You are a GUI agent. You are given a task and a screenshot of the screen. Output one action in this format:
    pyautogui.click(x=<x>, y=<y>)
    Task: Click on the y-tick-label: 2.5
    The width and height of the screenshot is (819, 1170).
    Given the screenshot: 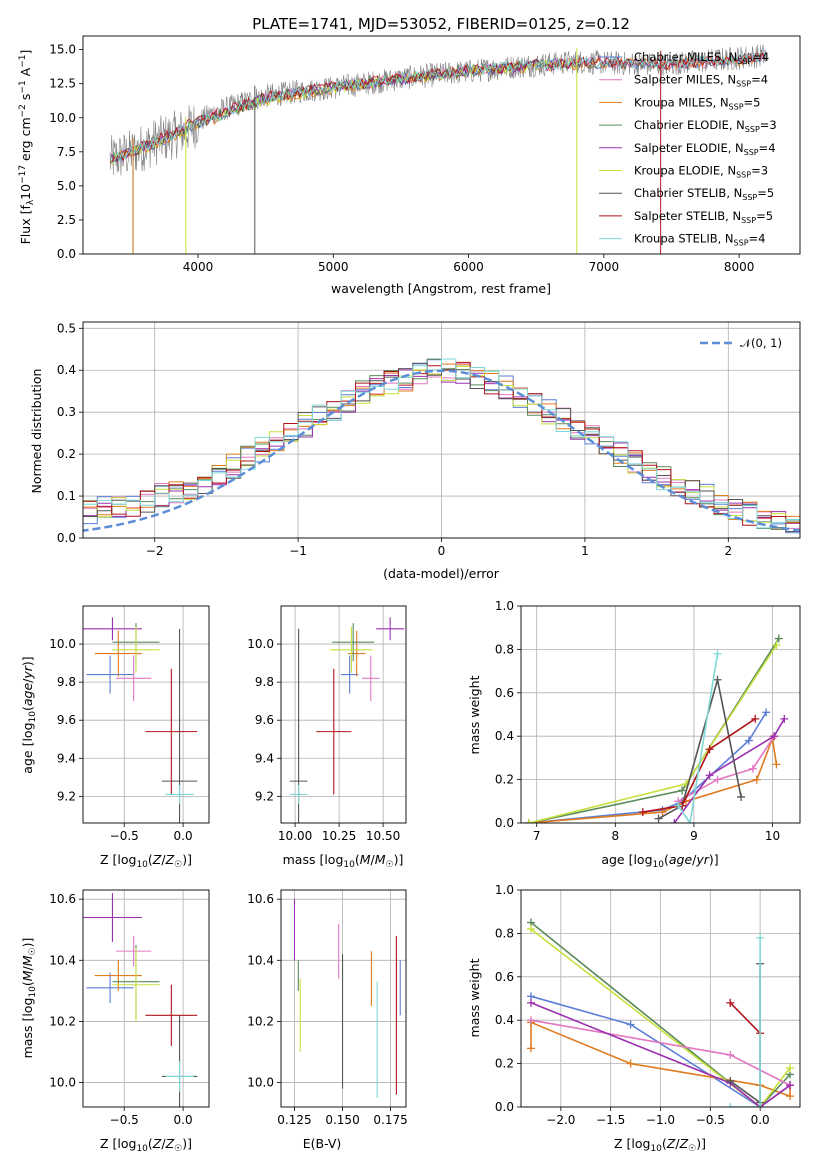 What is the action you would take?
    pyautogui.click(x=66, y=220)
    